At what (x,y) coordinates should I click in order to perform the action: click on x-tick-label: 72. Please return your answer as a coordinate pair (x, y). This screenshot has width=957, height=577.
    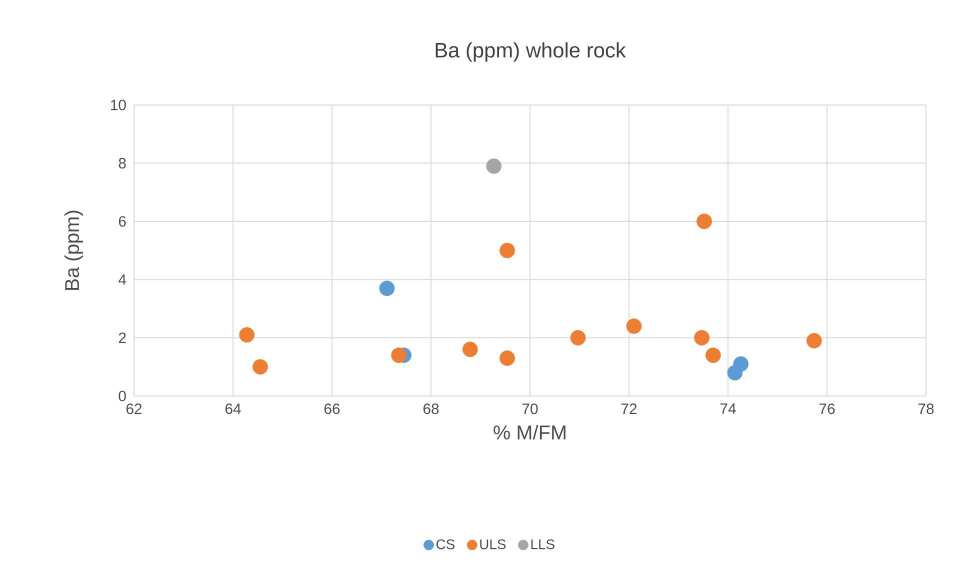
    Looking at the image, I should click on (629, 409).